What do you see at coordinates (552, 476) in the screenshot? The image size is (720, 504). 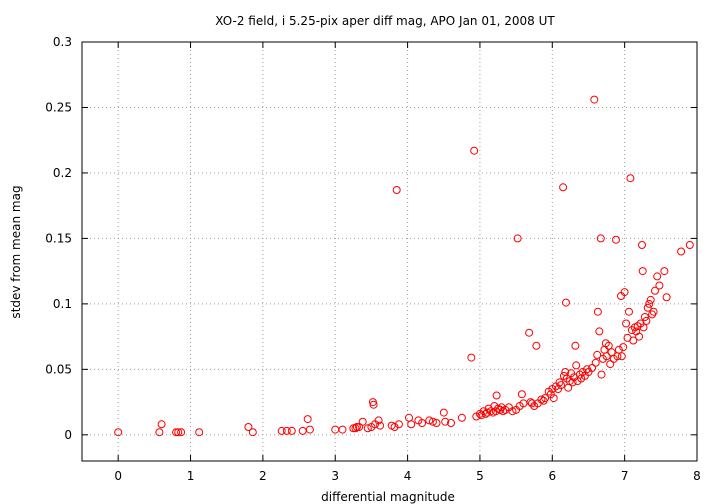 I see `x-tick-label: 6` at bounding box center [552, 476].